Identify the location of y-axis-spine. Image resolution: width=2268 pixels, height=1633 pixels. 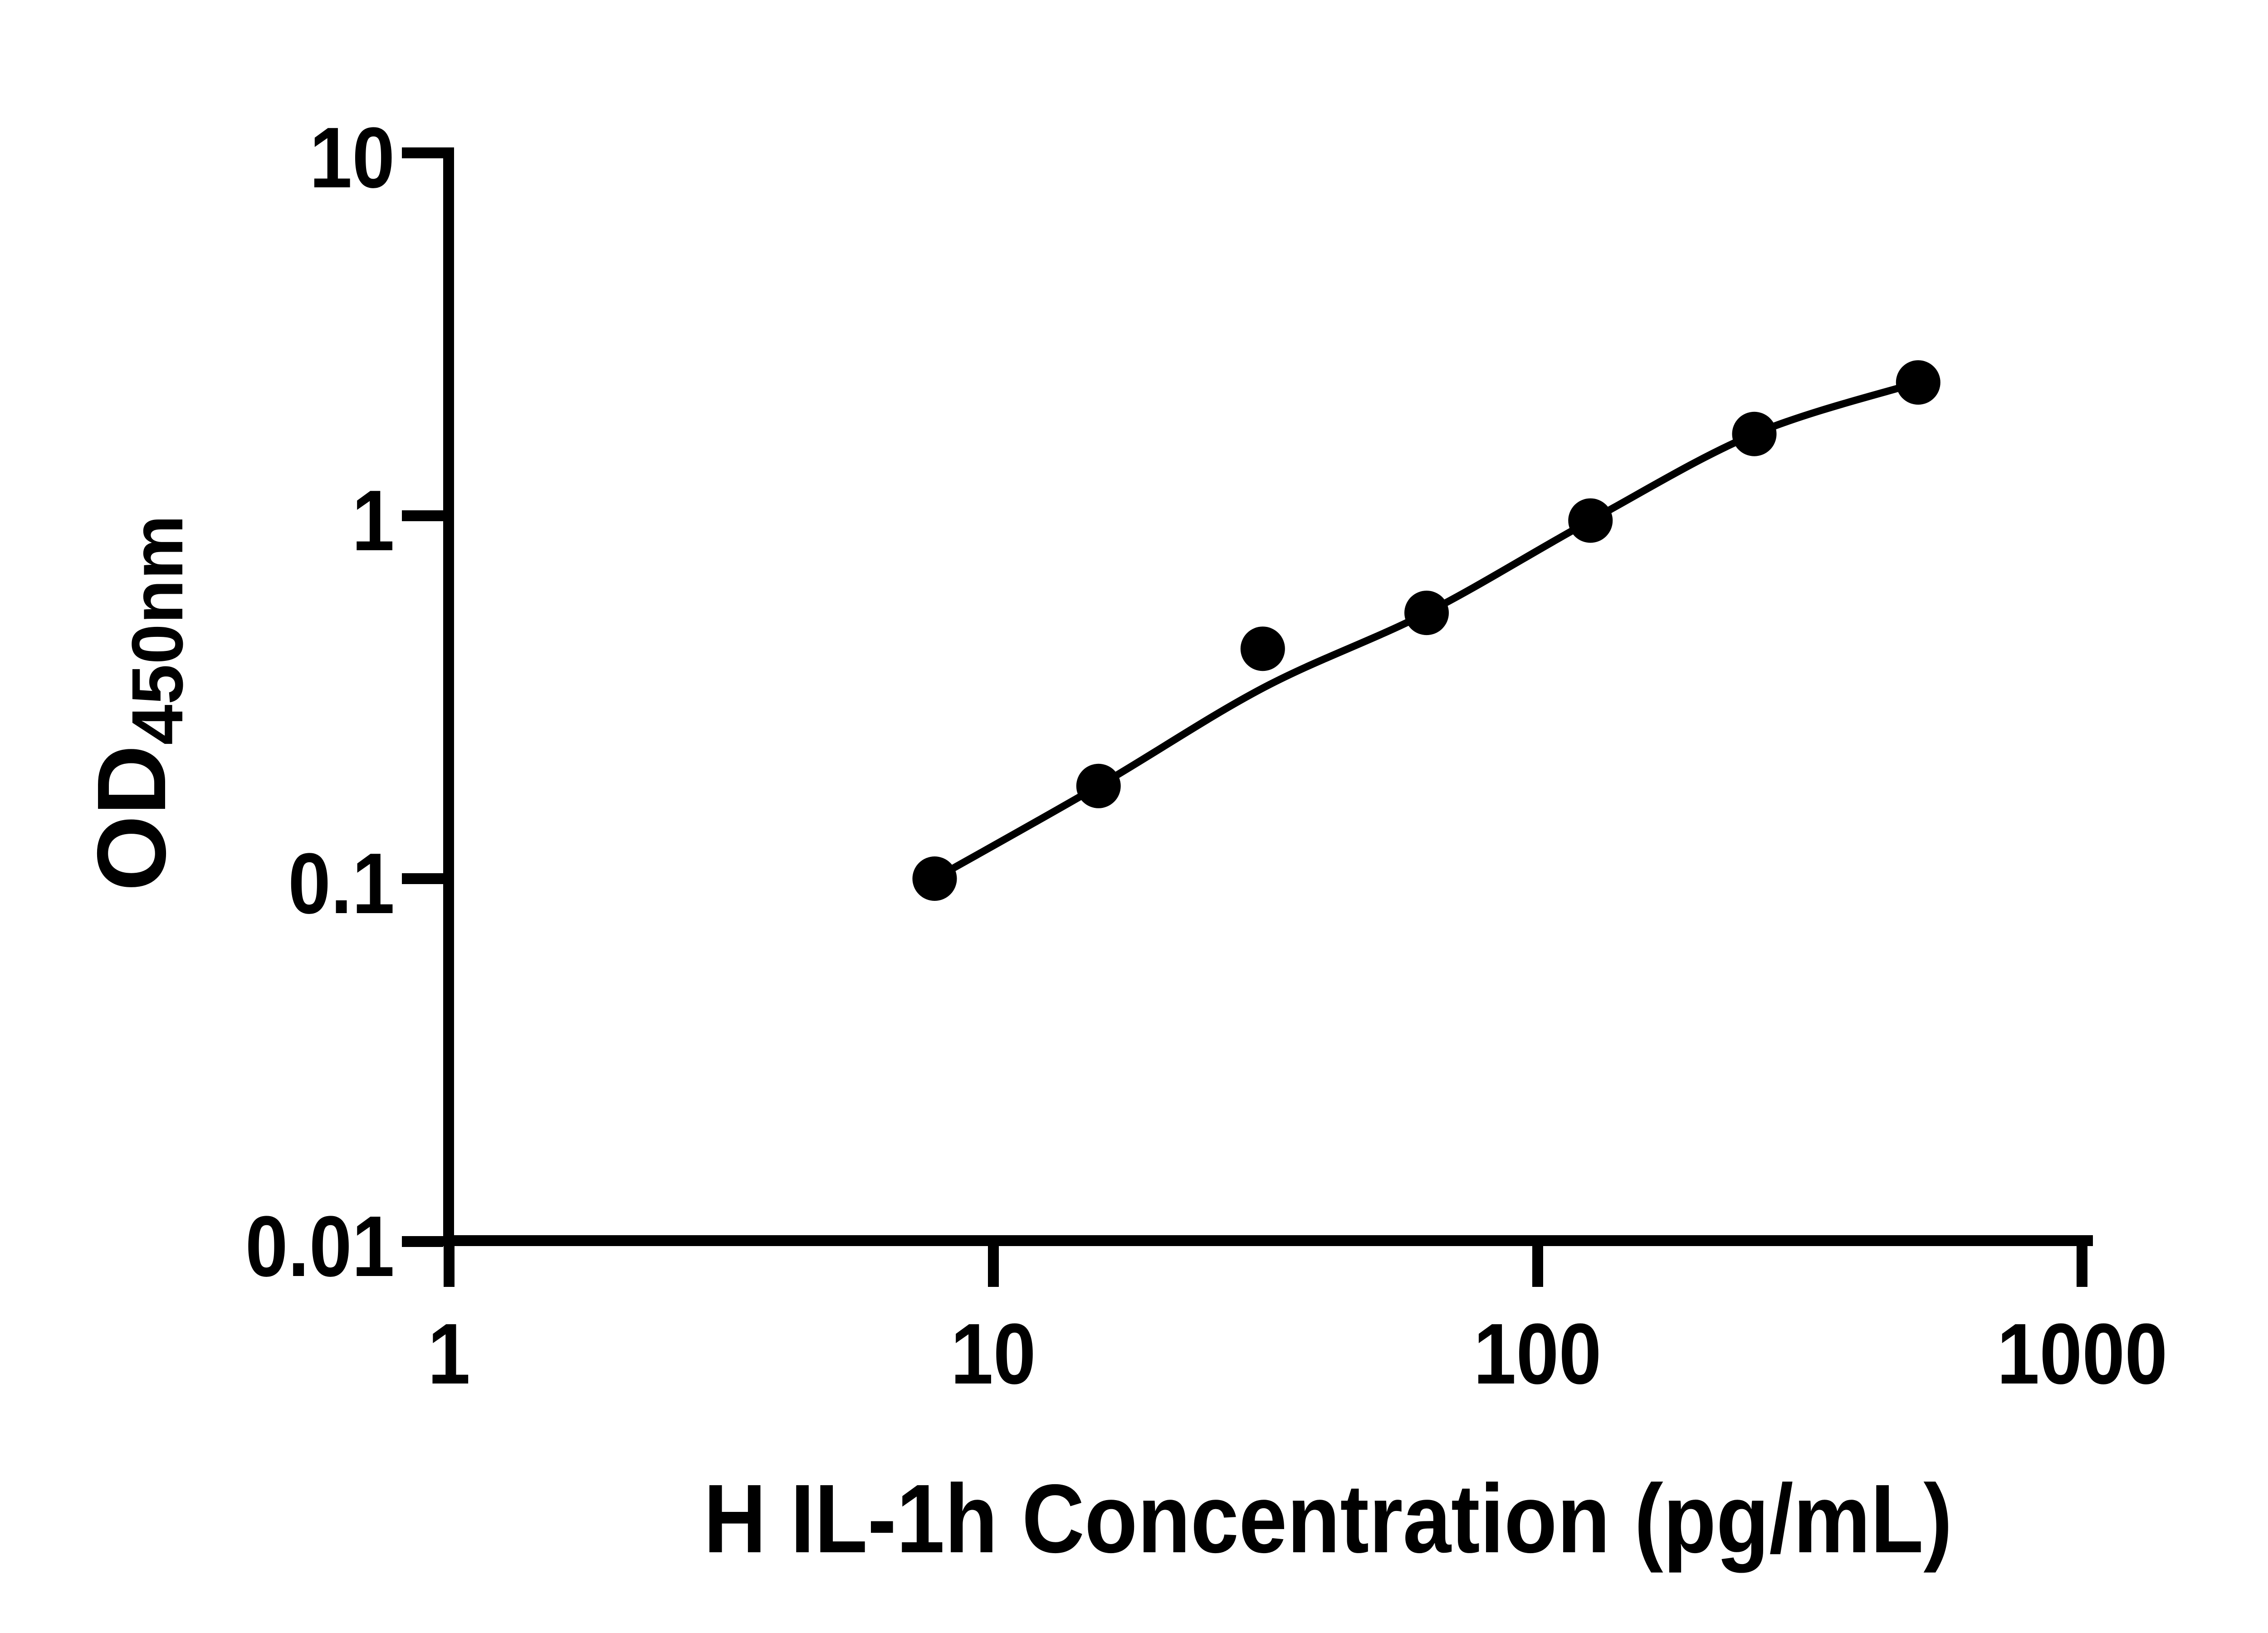
(449, 696).